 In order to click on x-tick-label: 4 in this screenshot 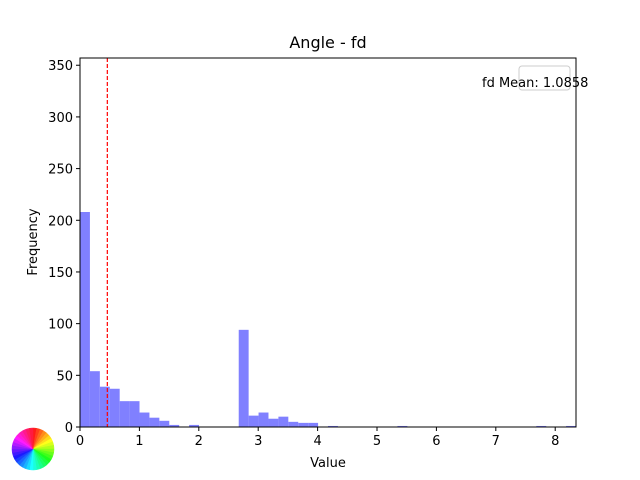, I will do `click(317, 441)`.